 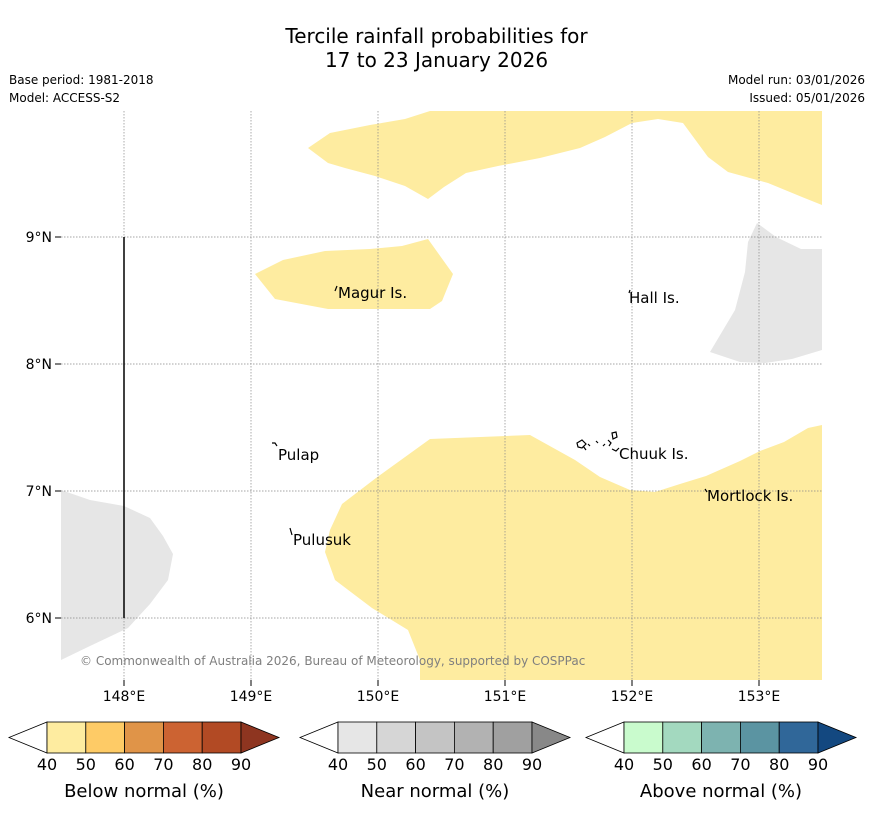 What do you see at coordinates (632, 697) in the screenshot?
I see `lon-label-152e: 152°E` at bounding box center [632, 697].